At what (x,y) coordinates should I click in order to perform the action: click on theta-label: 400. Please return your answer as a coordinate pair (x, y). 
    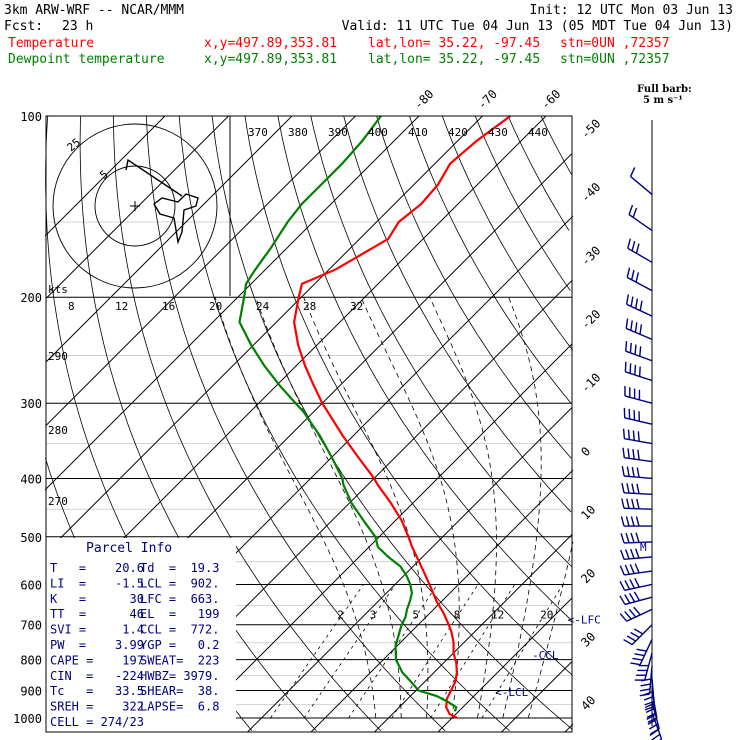
    Looking at the image, I should click on (378, 132).